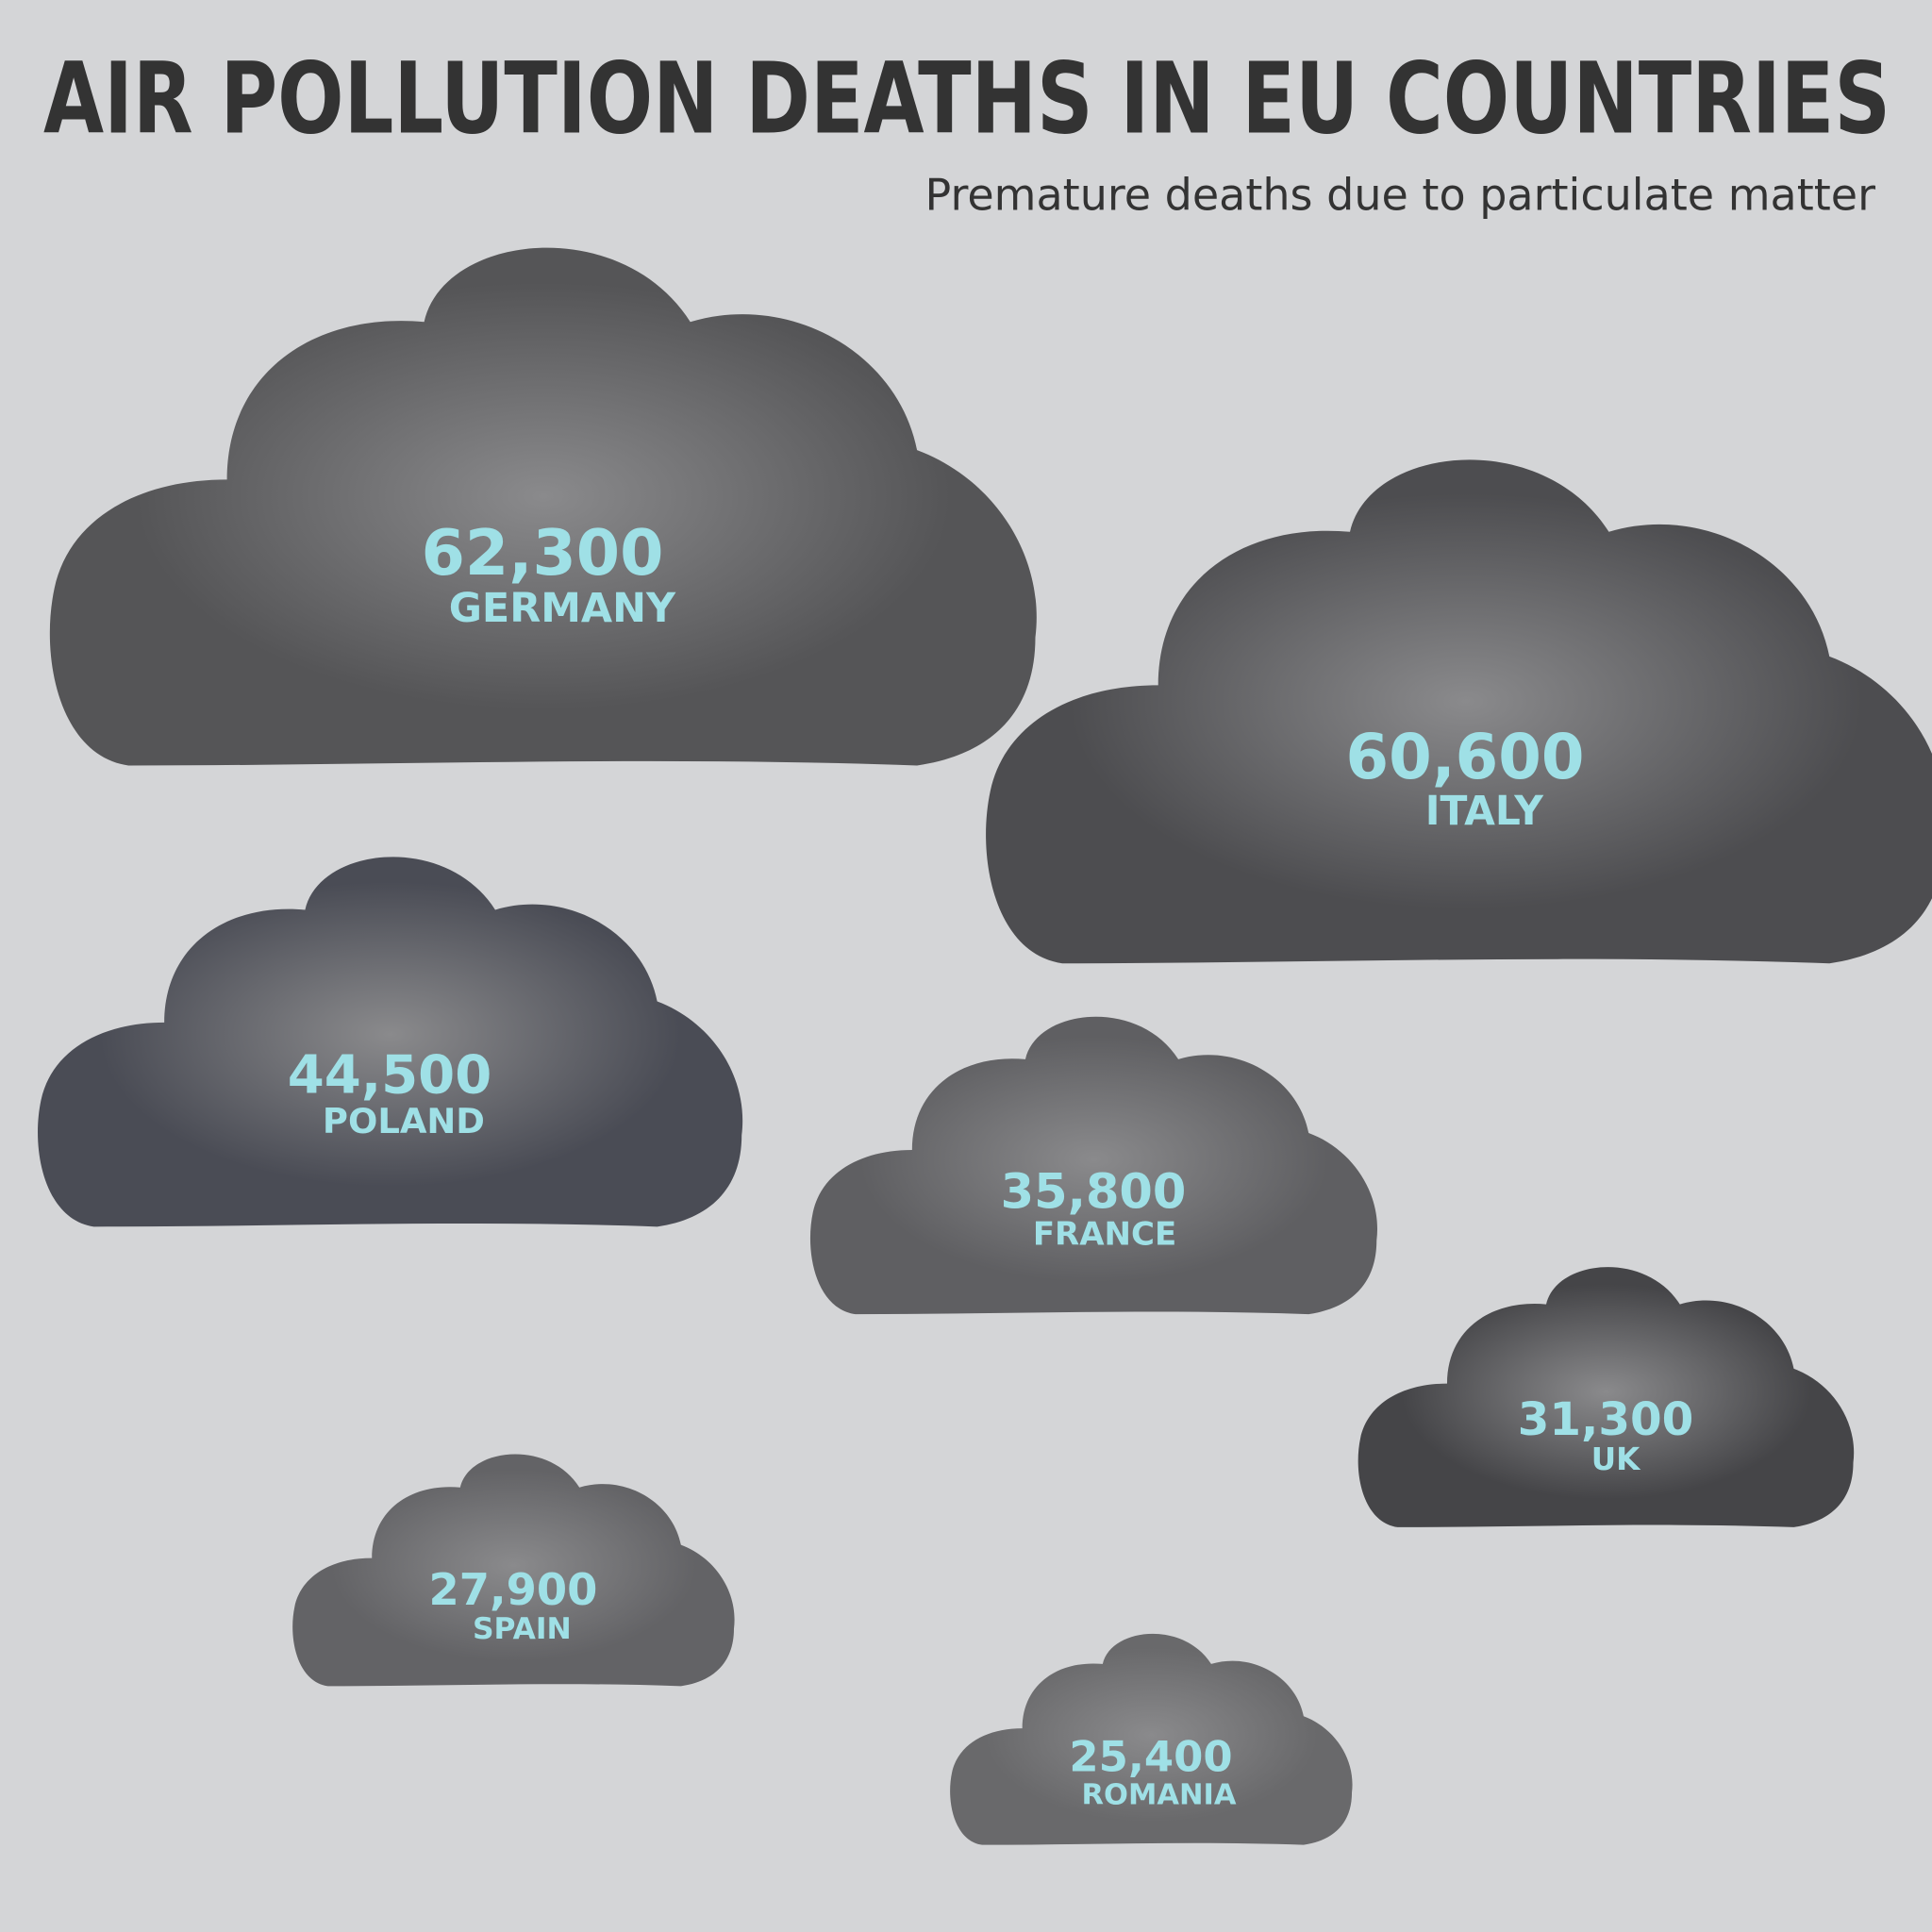 The image size is (1932, 1932). Describe the element at coordinates (1150, 1757) in the screenshot. I see `value-label: 25,400` at that location.